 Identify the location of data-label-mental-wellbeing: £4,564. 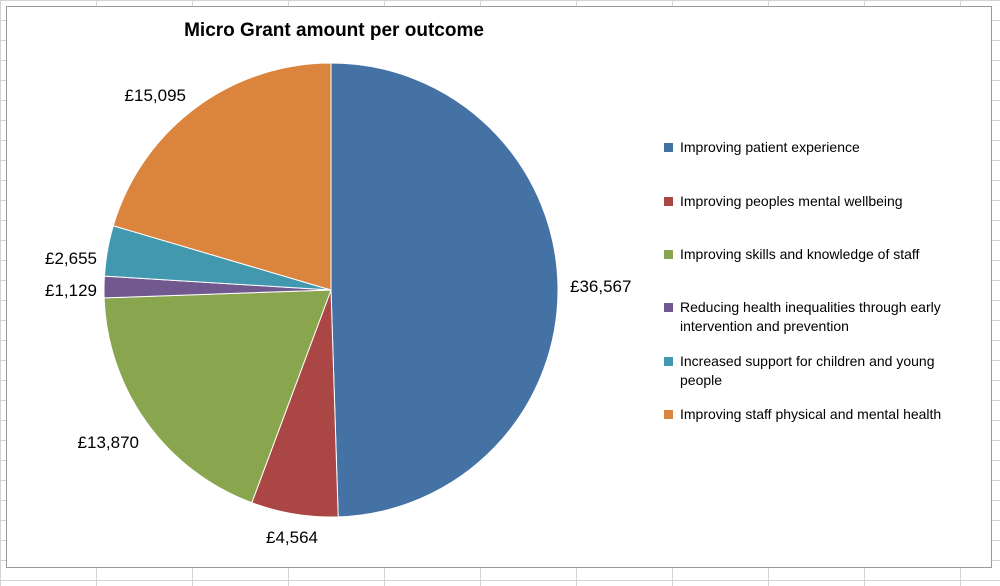
(292, 537).